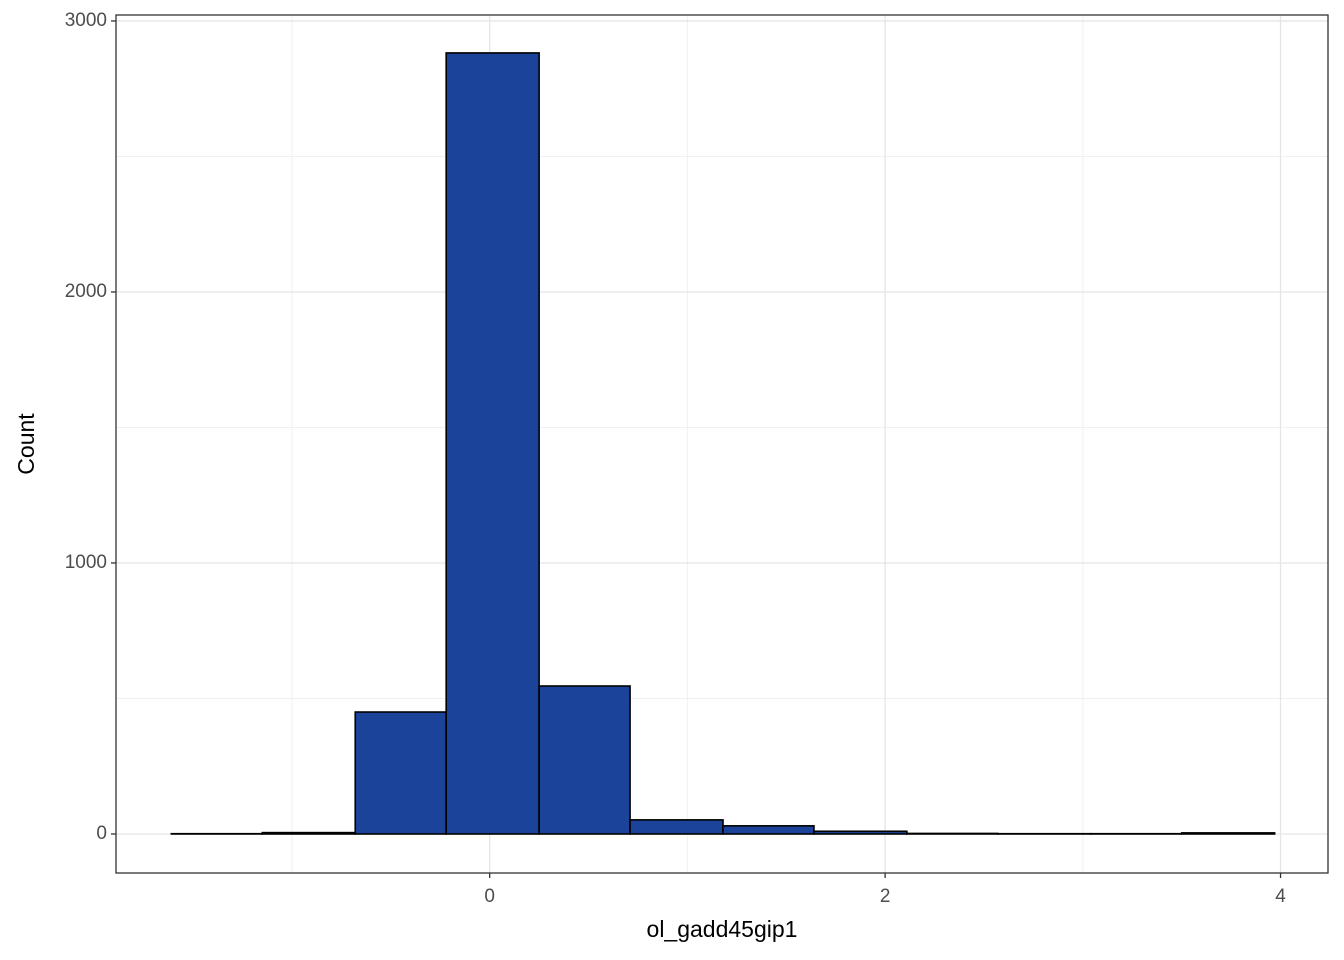 The width and height of the screenshot is (1344, 960). I want to click on x-axis-title: ol_gadd45gip1, so click(722, 929).